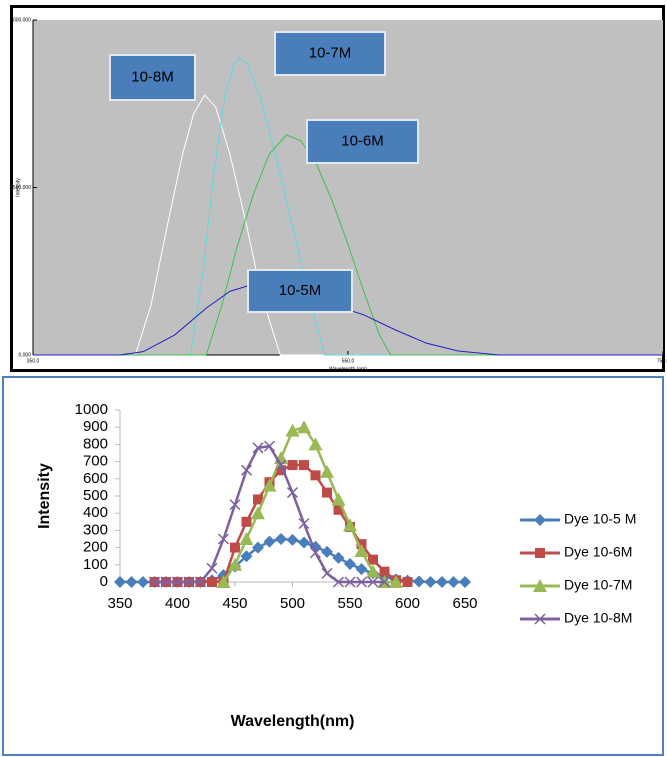 The width and height of the screenshot is (667, 757). Describe the element at coordinates (348, 361) in the screenshot. I see `x-tick-label: 550.0` at that location.